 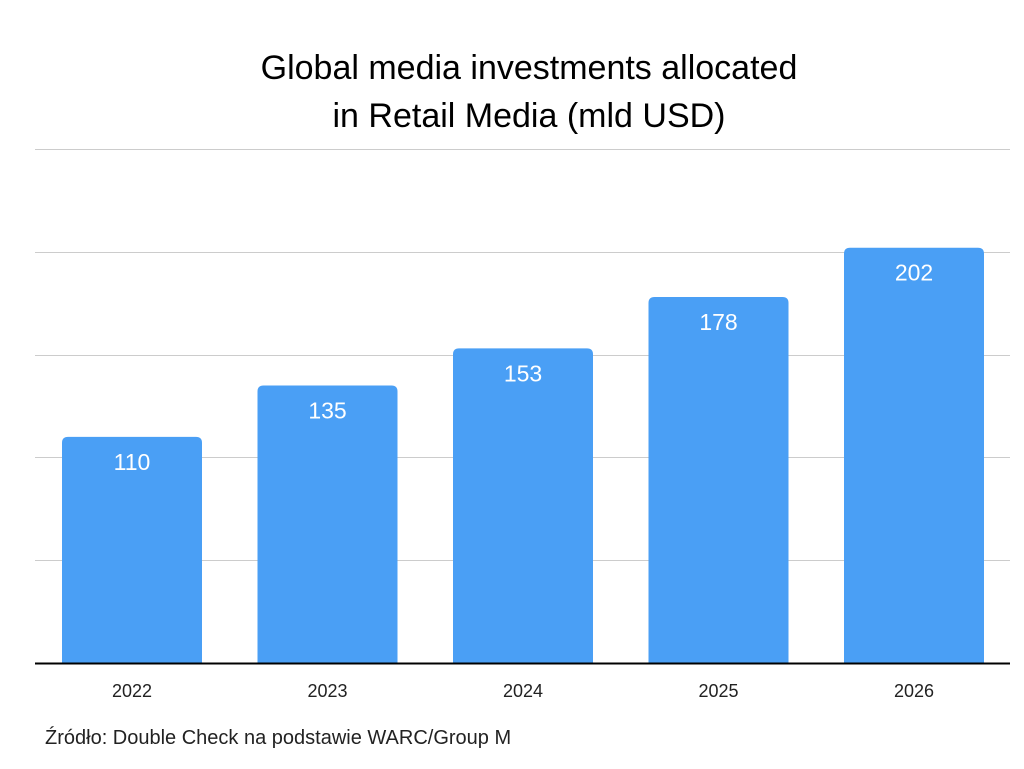 I want to click on bar-2022, so click(x=132, y=549).